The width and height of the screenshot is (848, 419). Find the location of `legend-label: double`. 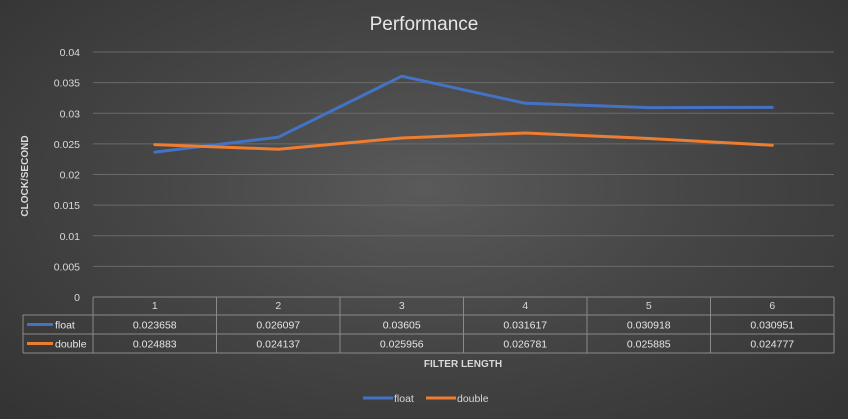

legend-label: double is located at coordinates (473, 399).